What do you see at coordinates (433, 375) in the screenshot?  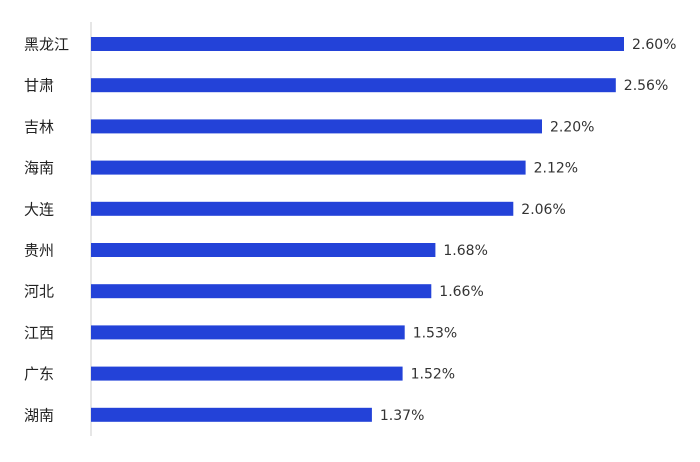 I see `value-label: 1.52%` at bounding box center [433, 375].